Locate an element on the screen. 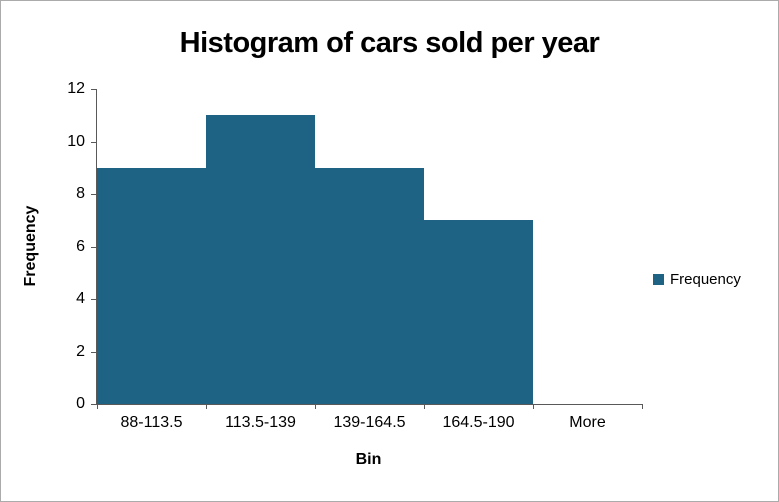 Image resolution: width=779 pixels, height=502 pixels. y-tick-label: 0 is located at coordinates (80, 403).